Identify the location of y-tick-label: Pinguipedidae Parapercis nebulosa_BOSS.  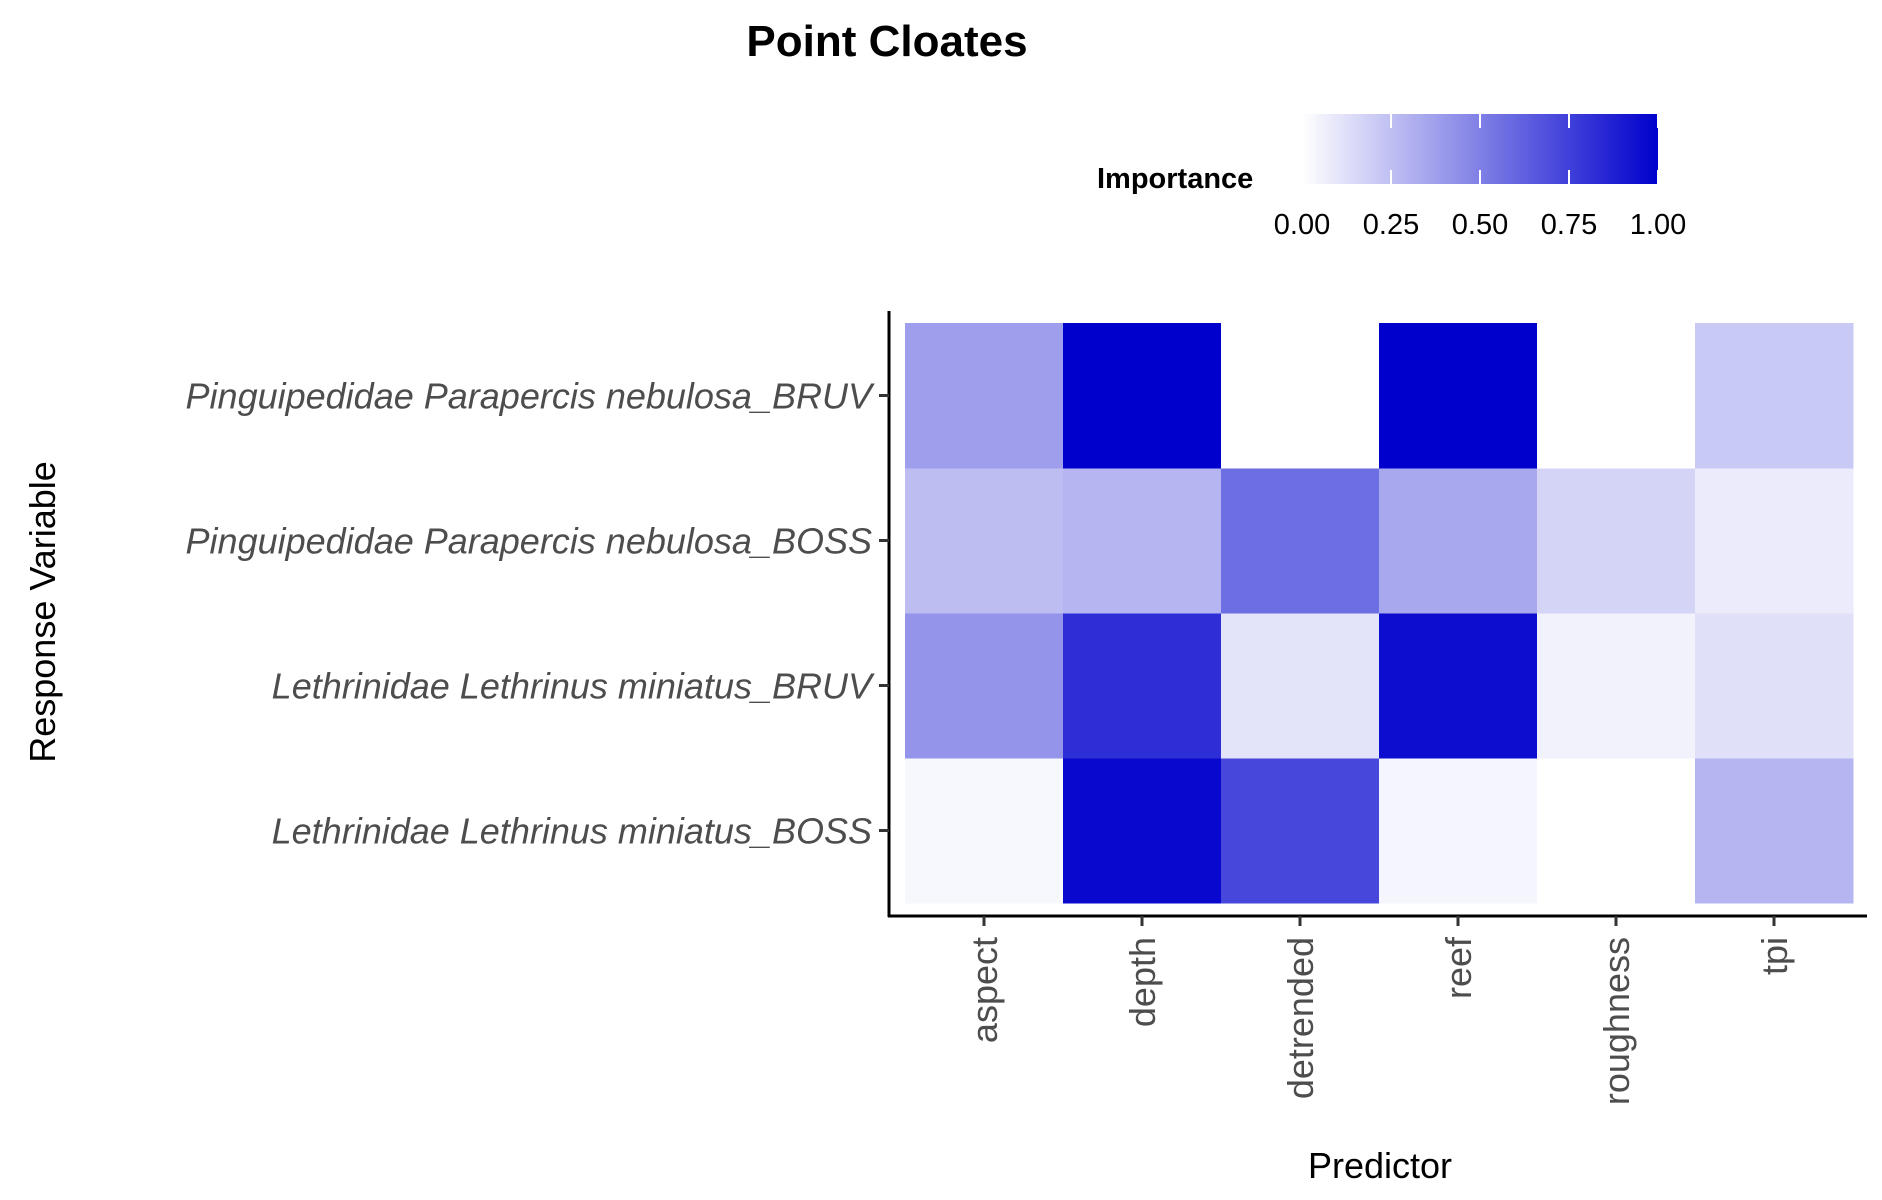
(529, 541).